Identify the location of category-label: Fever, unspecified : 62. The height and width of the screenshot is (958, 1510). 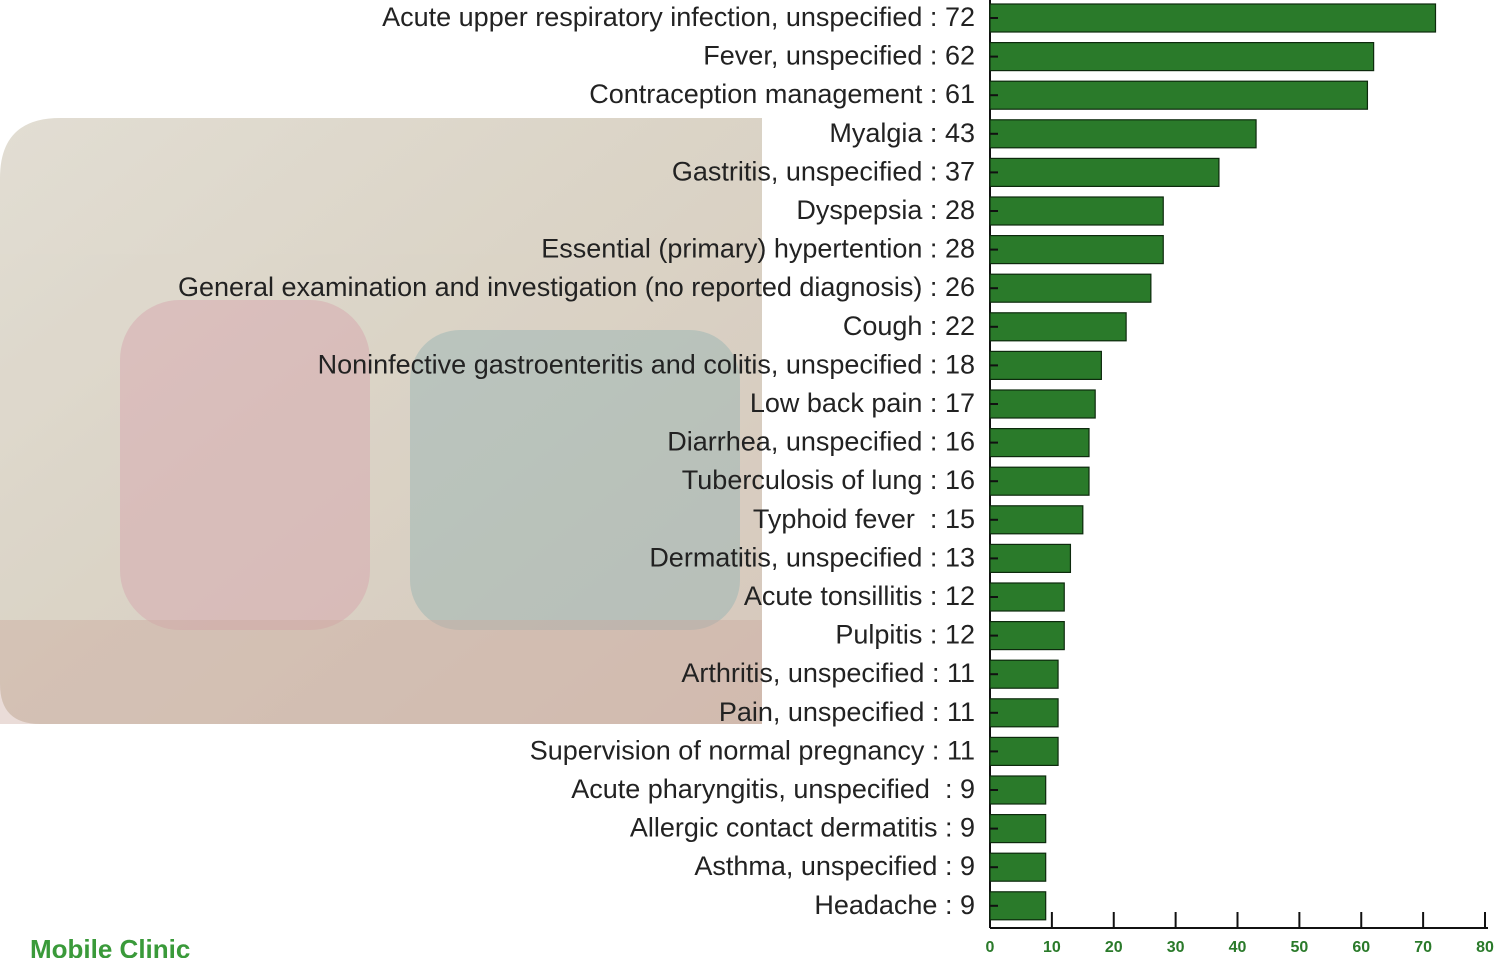
(839, 56).